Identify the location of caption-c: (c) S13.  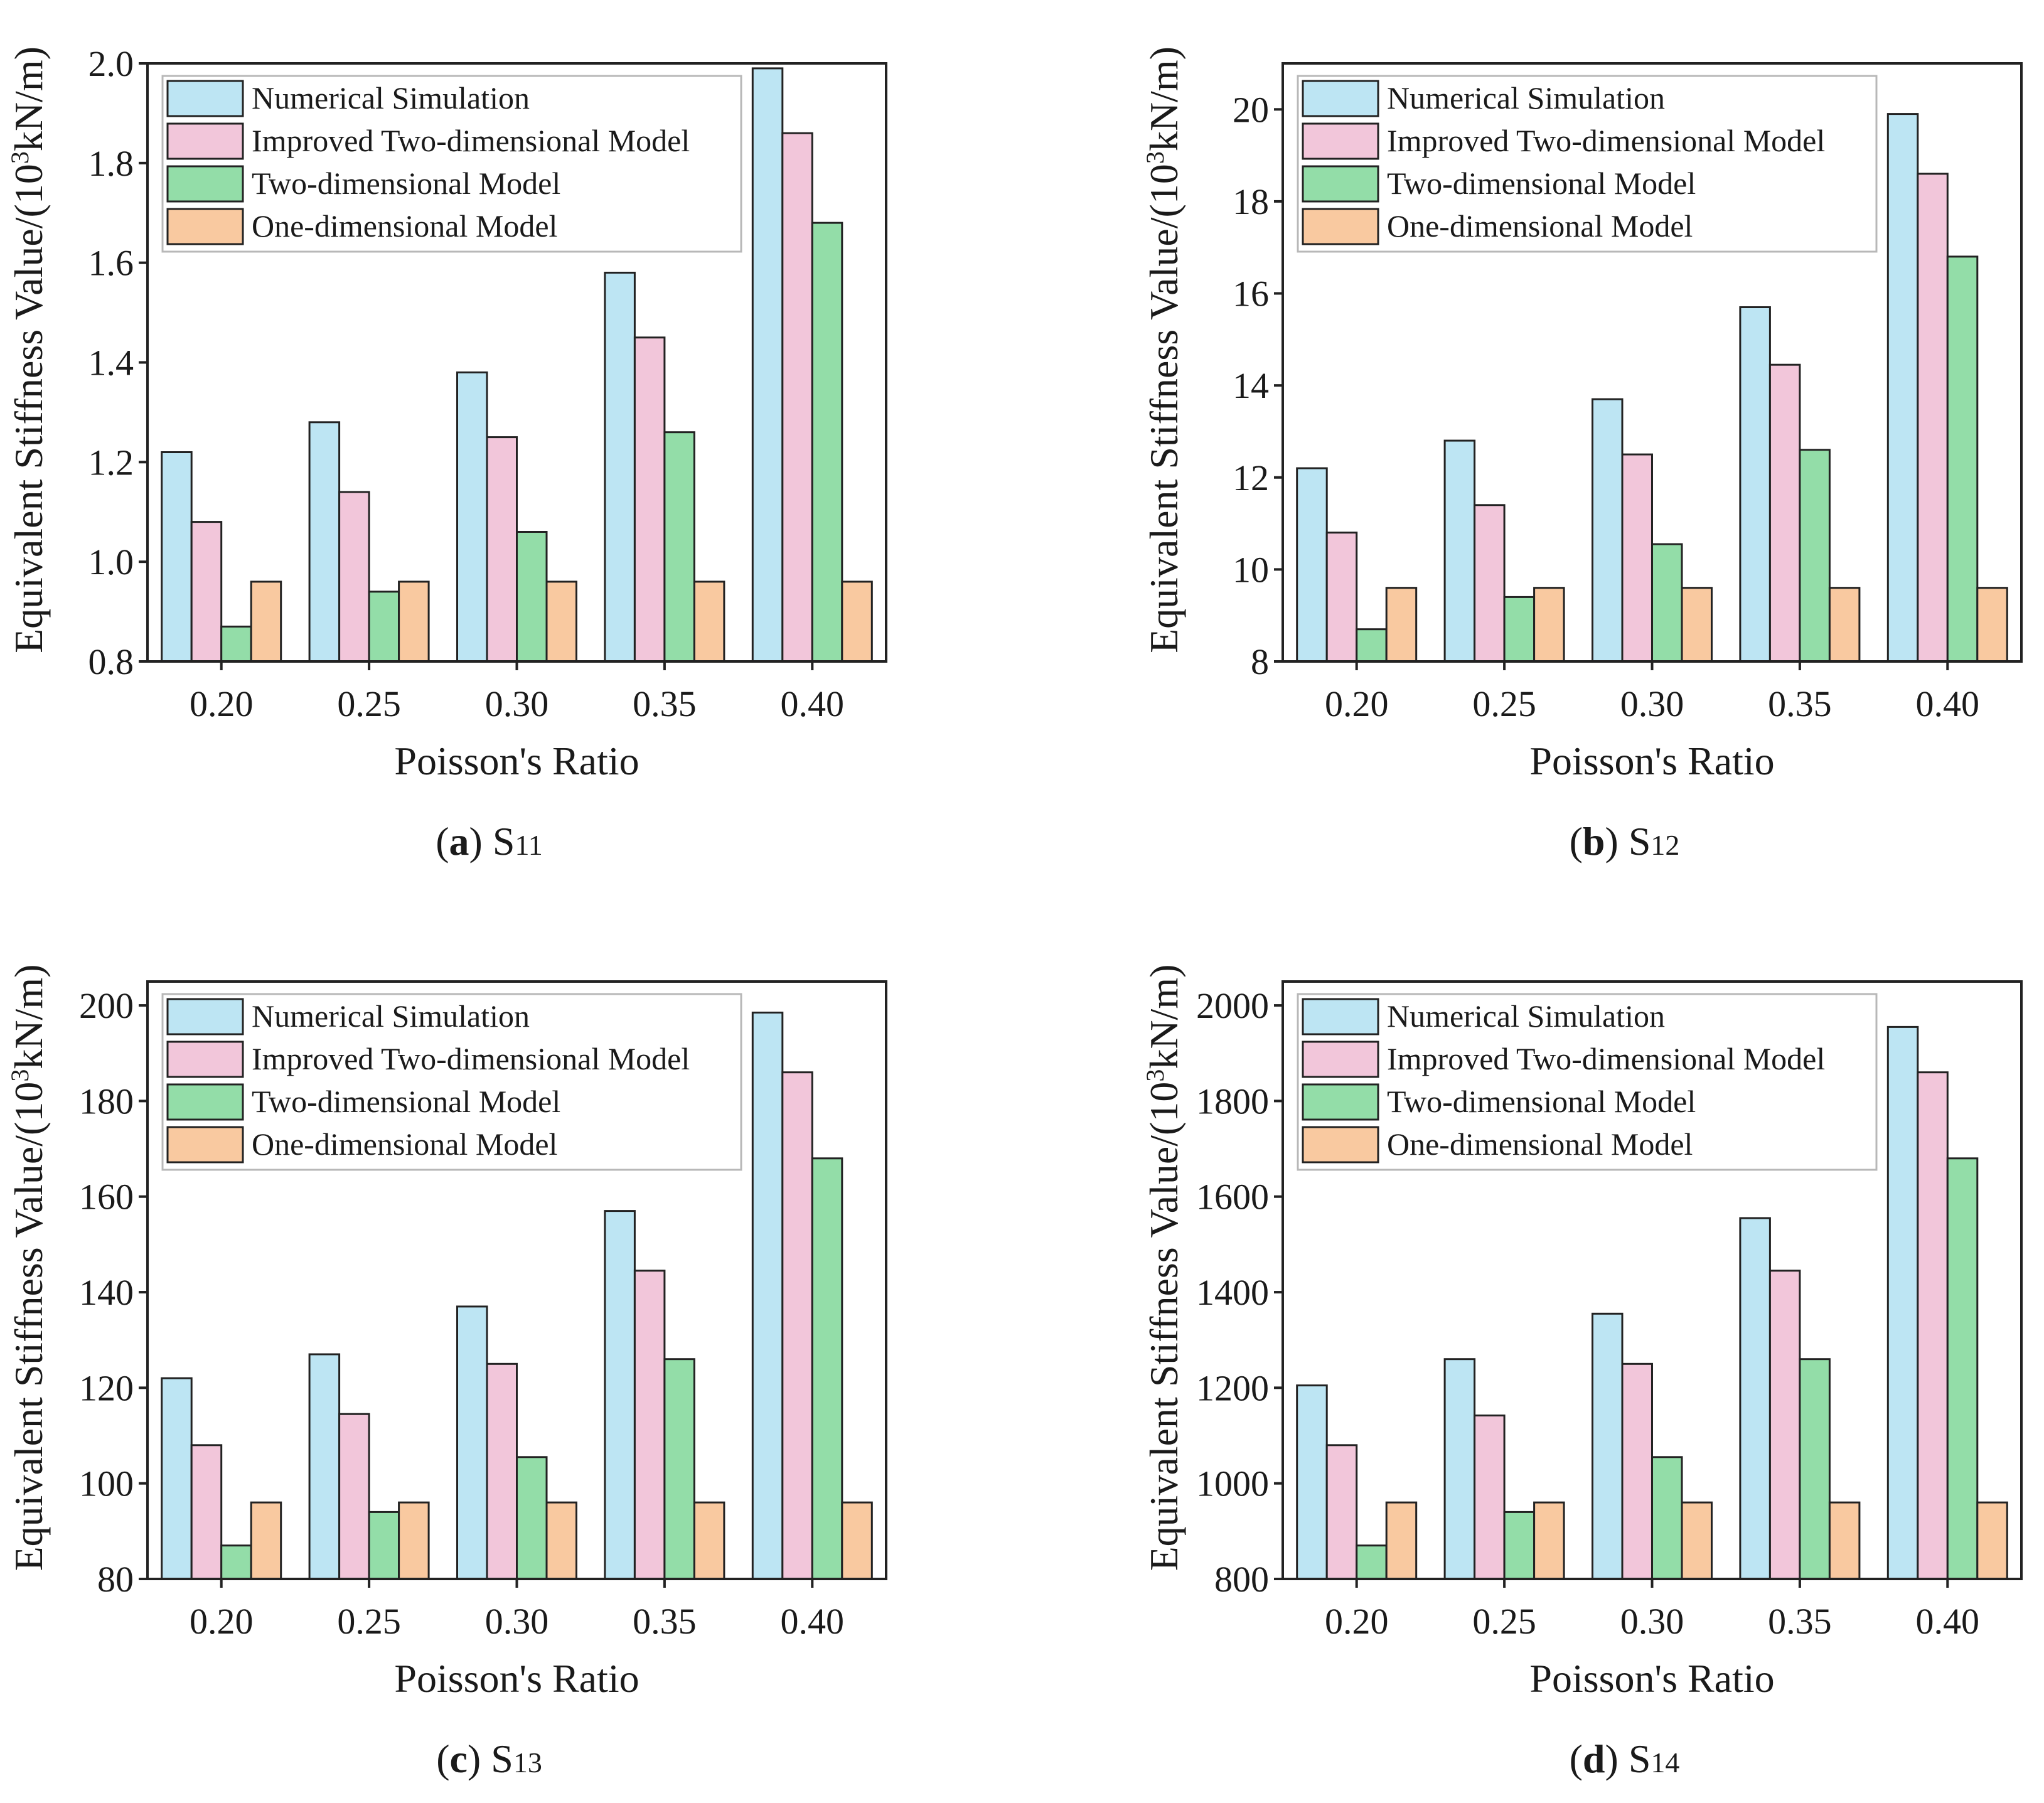
(489, 1758).